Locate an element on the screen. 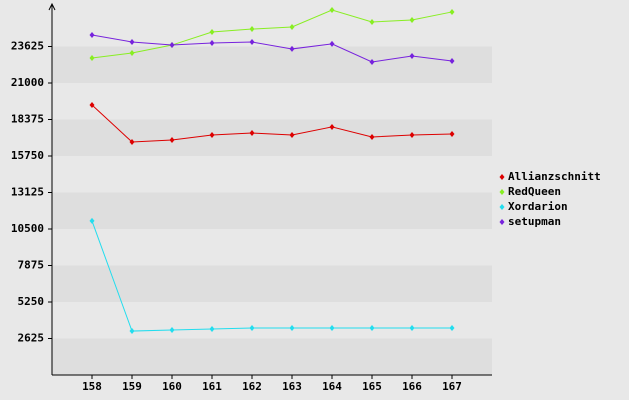 The image size is (629, 400). x-tick-label: 163 is located at coordinates (292, 386).